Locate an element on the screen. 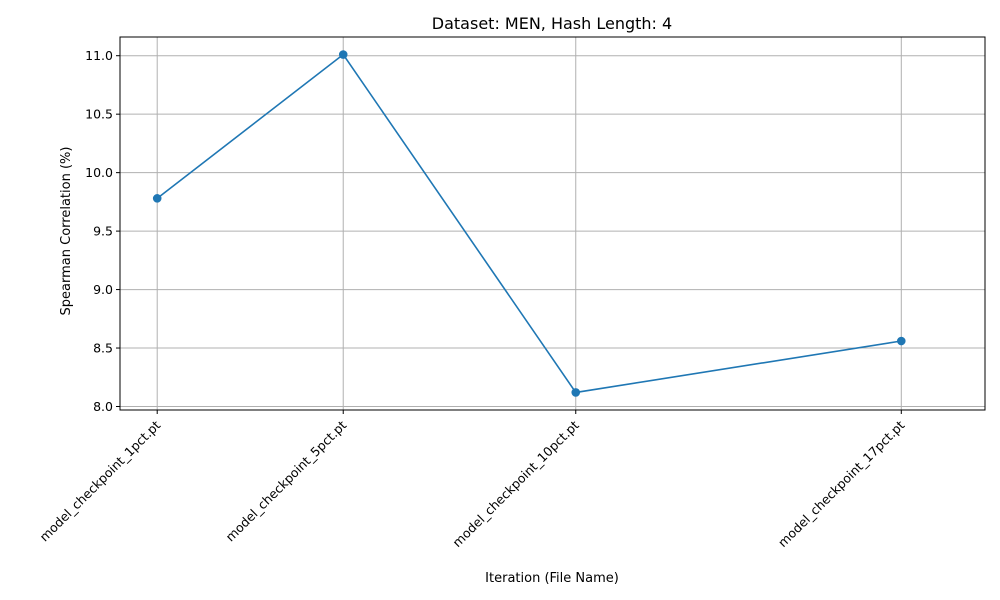 The width and height of the screenshot is (1000, 600). y-axis-ticks: 8.0 8.5 9.0 9.5 10.0 10.5 11.0 is located at coordinates (102, 231).